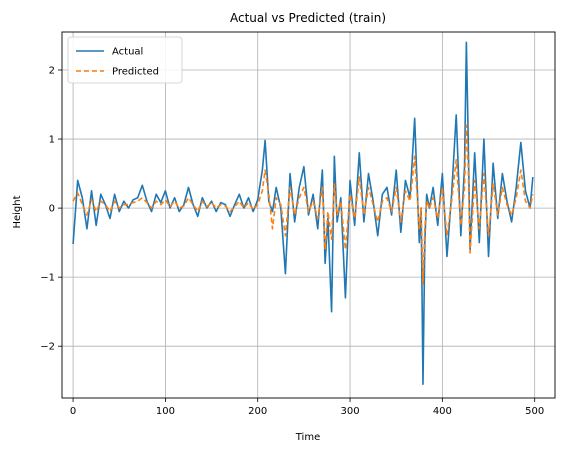 The height and width of the screenshot is (453, 565). Describe the element at coordinates (165, 411) in the screenshot. I see `x-tick-label: 100` at that location.